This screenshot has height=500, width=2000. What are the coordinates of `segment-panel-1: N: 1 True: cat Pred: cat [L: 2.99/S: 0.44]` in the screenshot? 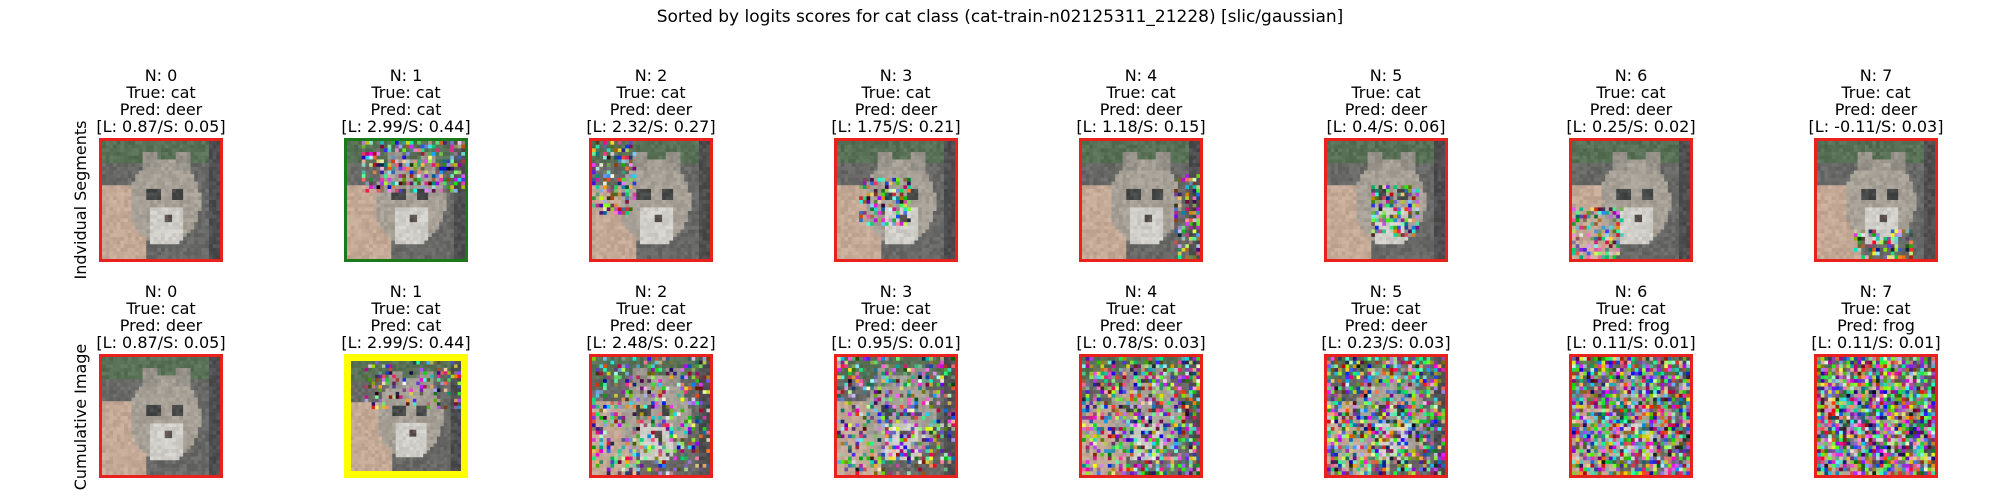 It's located at (406, 164).